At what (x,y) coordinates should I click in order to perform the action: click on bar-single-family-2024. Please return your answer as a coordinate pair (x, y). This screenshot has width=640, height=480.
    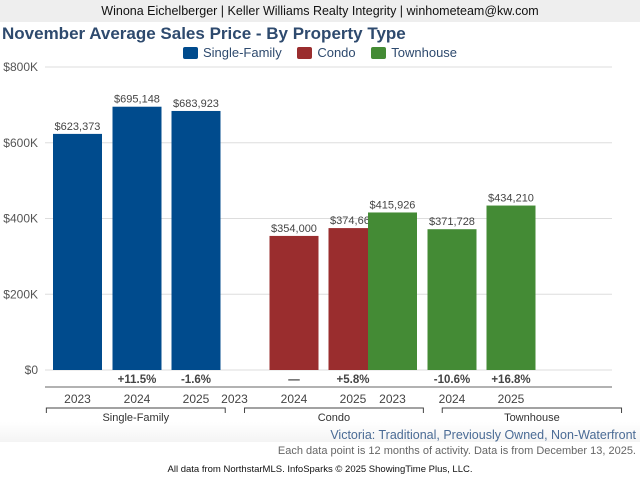
    Looking at the image, I should click on (137, 238).